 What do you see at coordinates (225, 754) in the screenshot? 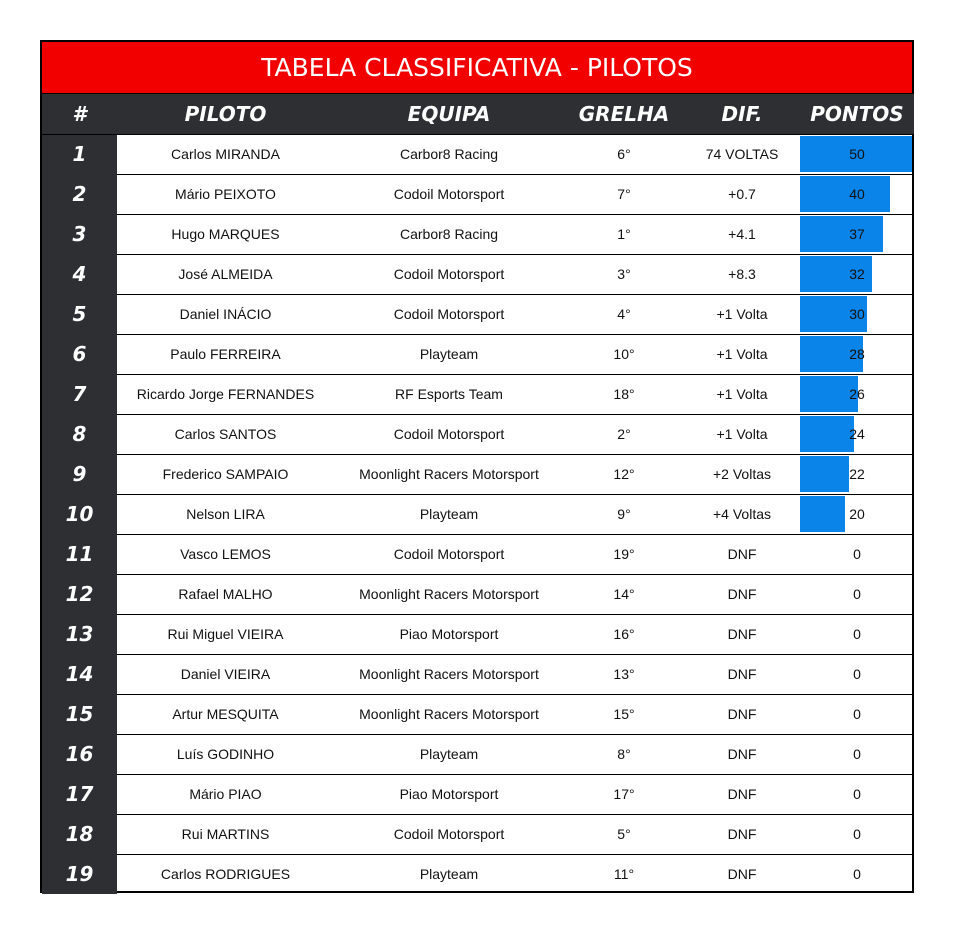
I see `driver: Luís GODINHO` at bounding box center [225, 754].